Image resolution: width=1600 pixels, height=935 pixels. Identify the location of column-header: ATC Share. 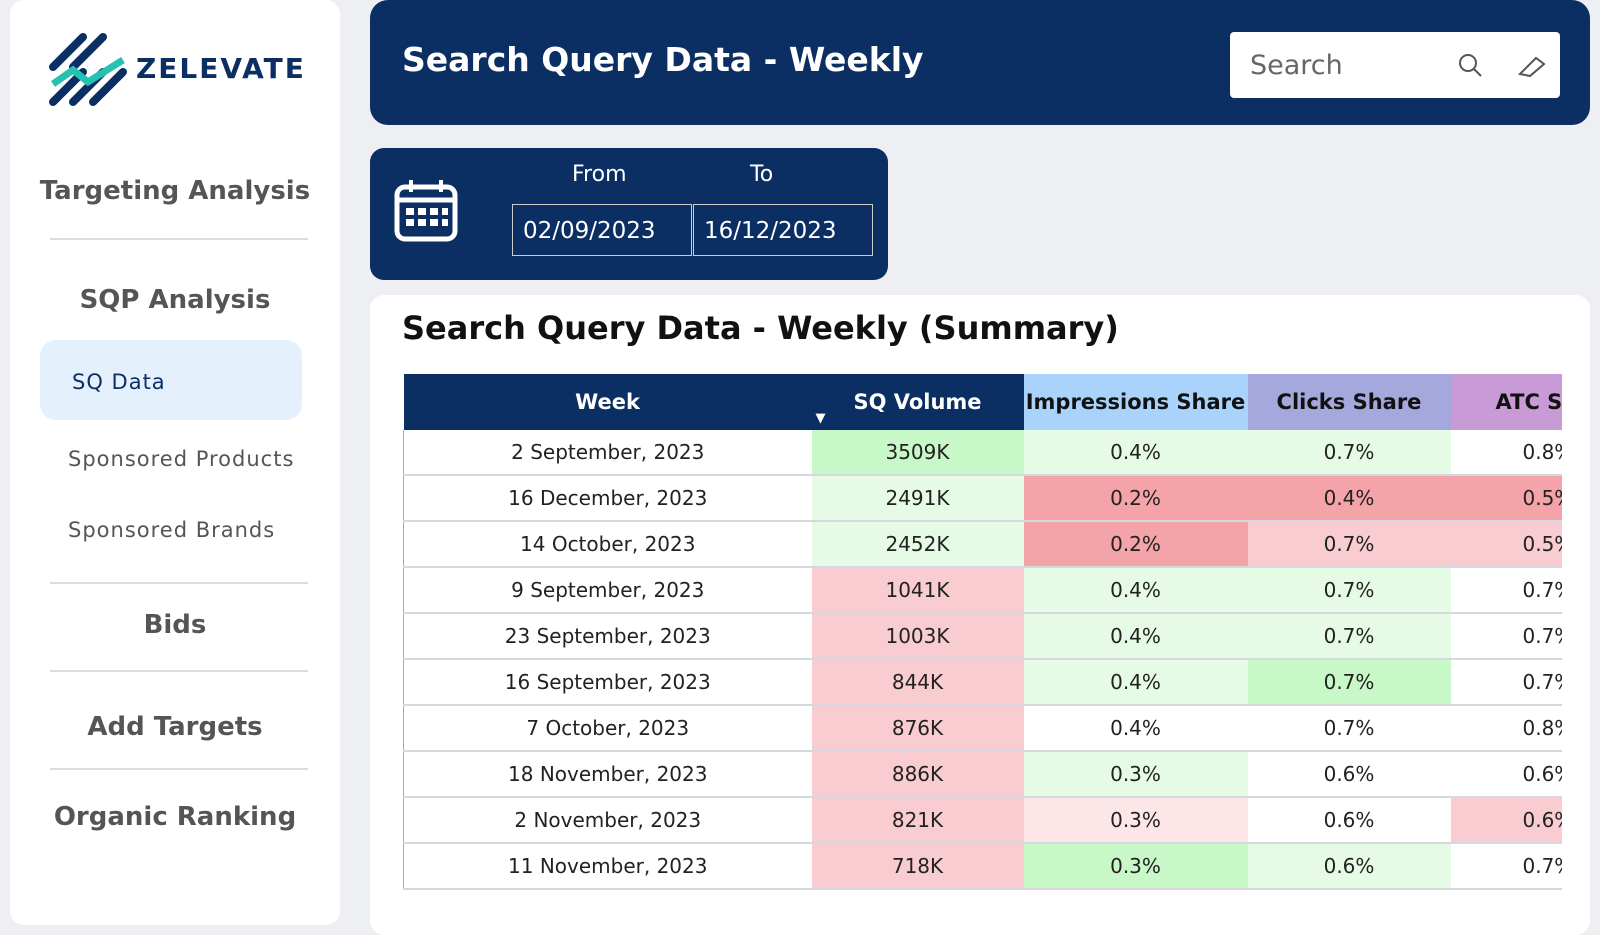
(1506, 402).